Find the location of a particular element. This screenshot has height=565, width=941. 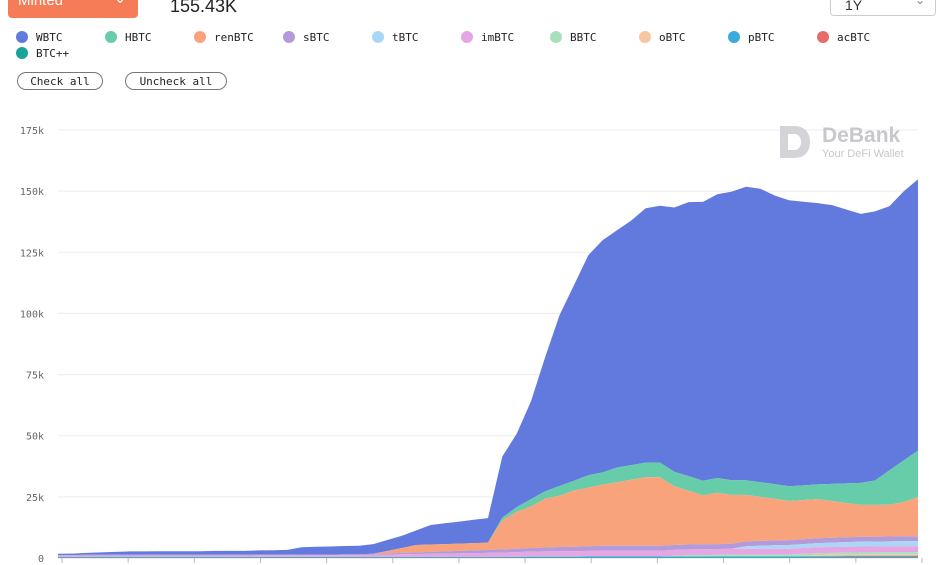

legend-item-sbtc: sBTC is located at coordinates (306, 37).